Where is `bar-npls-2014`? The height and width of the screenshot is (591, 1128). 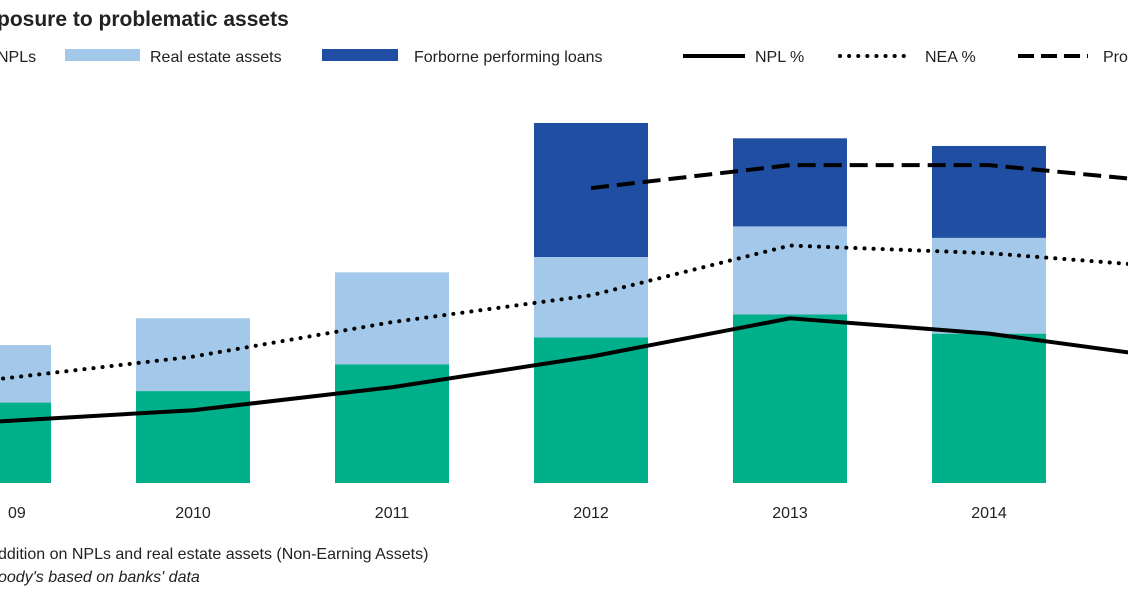
bar-npls-2014 is located at coordinates (989, 408).